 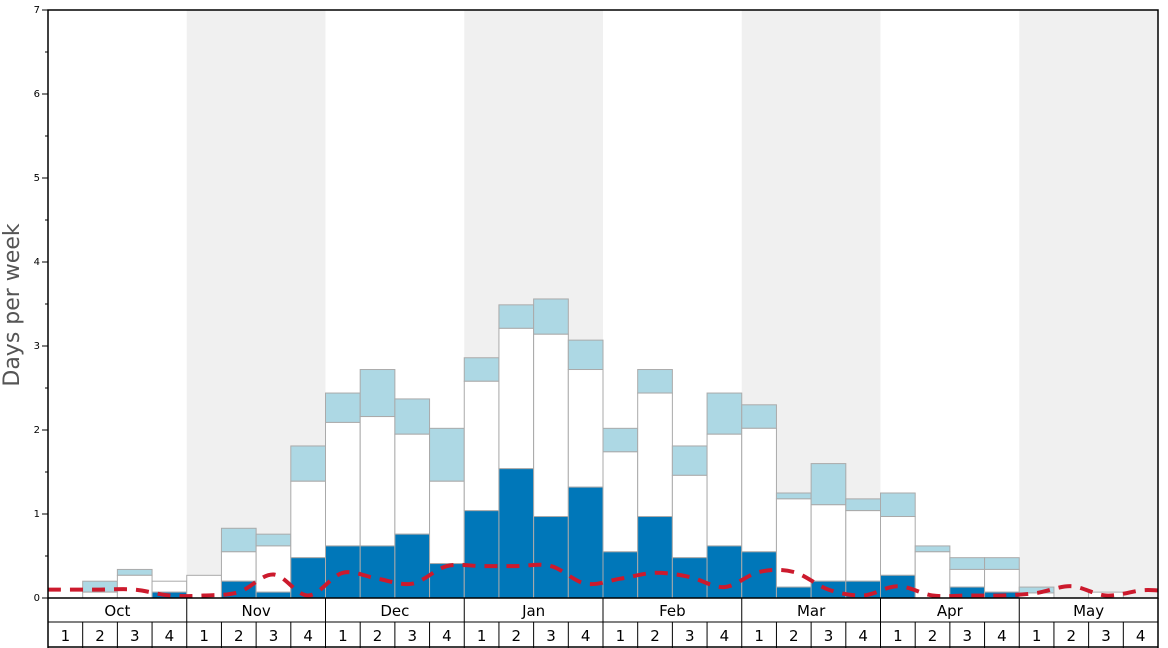 I want to click on month-label-mar: Mar, so click(x=811, y=611).